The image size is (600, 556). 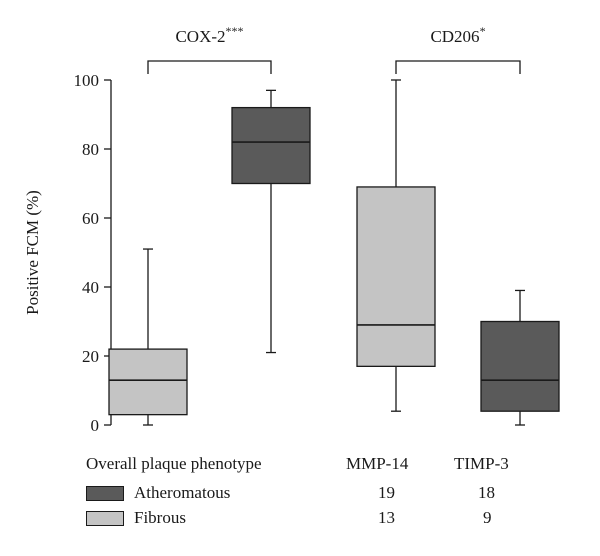 What do you see at coordinates (148, 337) in the screenshot?
I see `box-mmp-14-fibrous` at bounding box center [148, 337].